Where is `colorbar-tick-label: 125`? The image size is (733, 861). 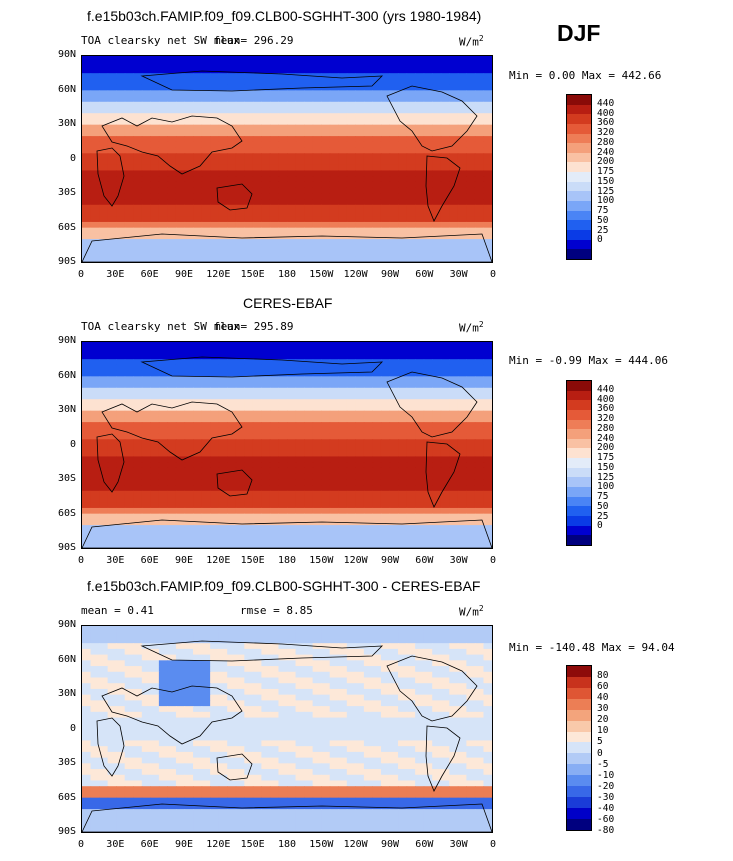
colorbar-tick-label: 125 is located at coordinates (606, 477).